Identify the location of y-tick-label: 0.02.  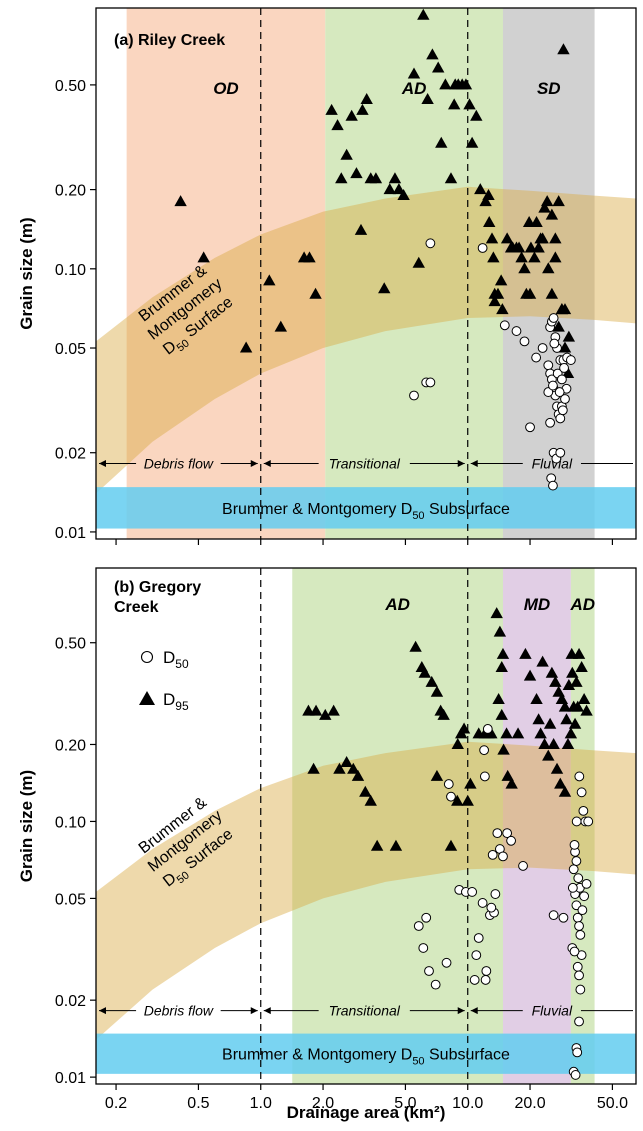
(70, 1001).